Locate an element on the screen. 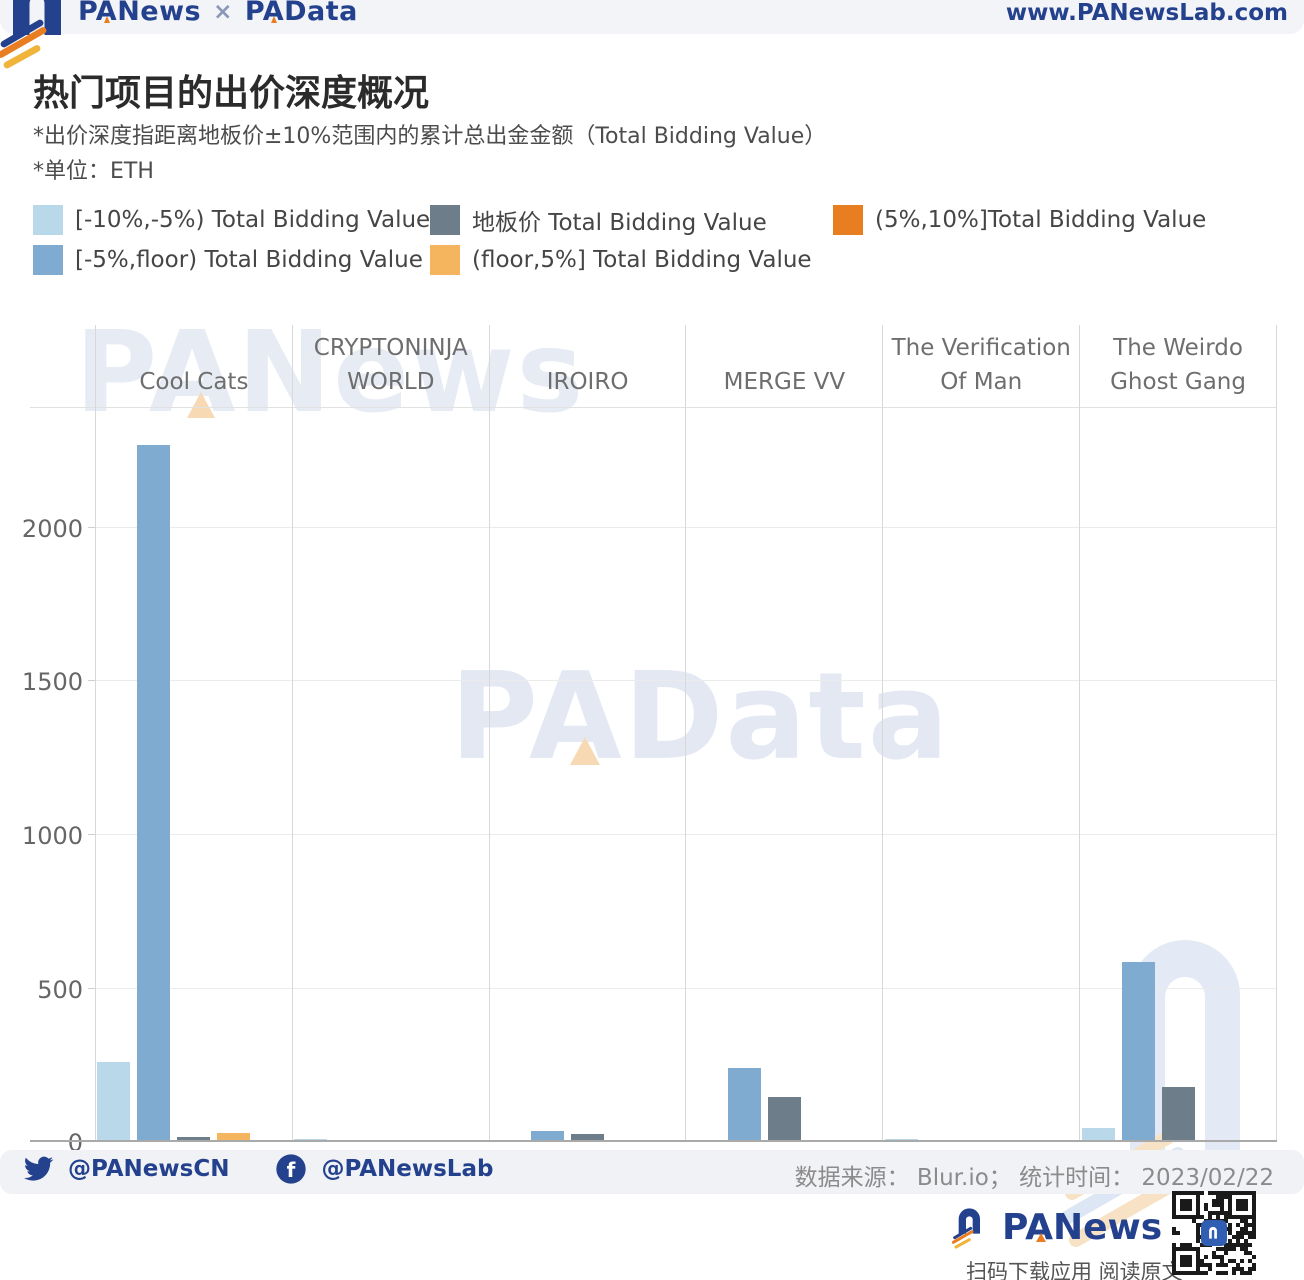 The width and height of the screenshot is (1304, 1280). website-url: www.PANewsLab.com is located at coordinates (1146, 13).